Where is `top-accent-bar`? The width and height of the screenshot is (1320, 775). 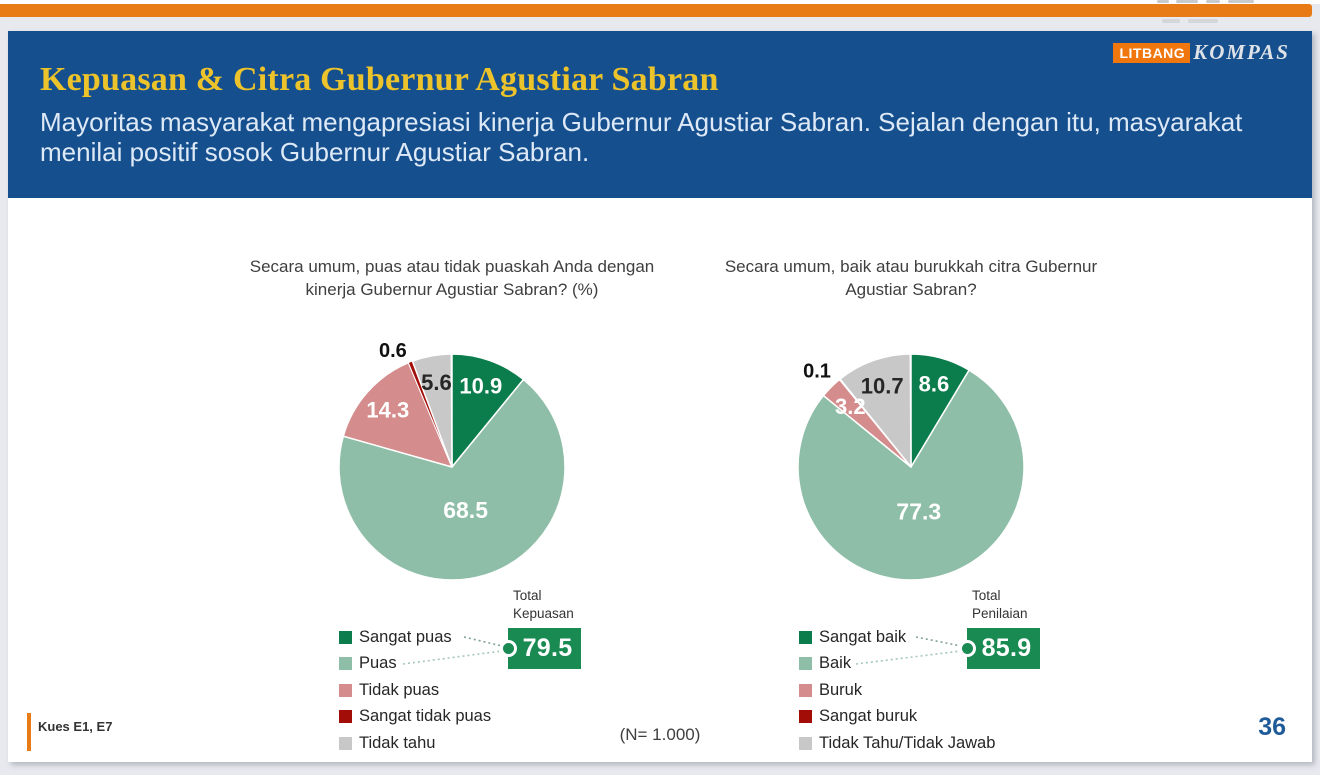 top-accent-bar is located at coordinates (656, 10).